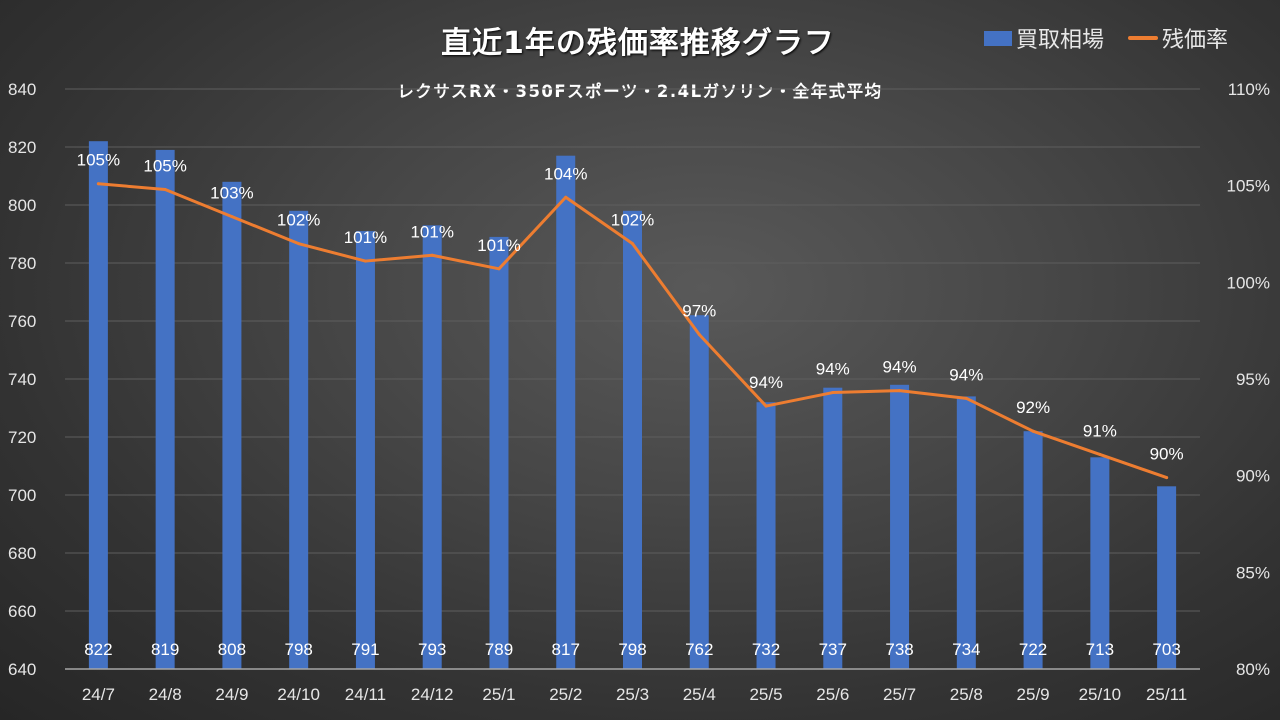  Describe the element at coordinates (699, 694) in the screenshot. I see `x-tick-label: 25/4` at that location.